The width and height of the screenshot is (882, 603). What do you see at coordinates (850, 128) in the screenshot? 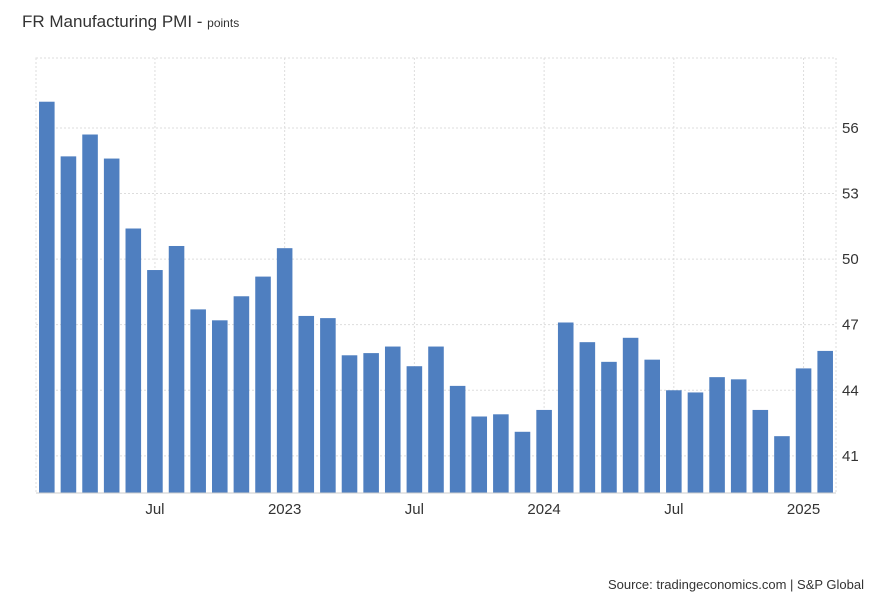
I see `y-tick-label: 56` at bounding box center [850, 128].